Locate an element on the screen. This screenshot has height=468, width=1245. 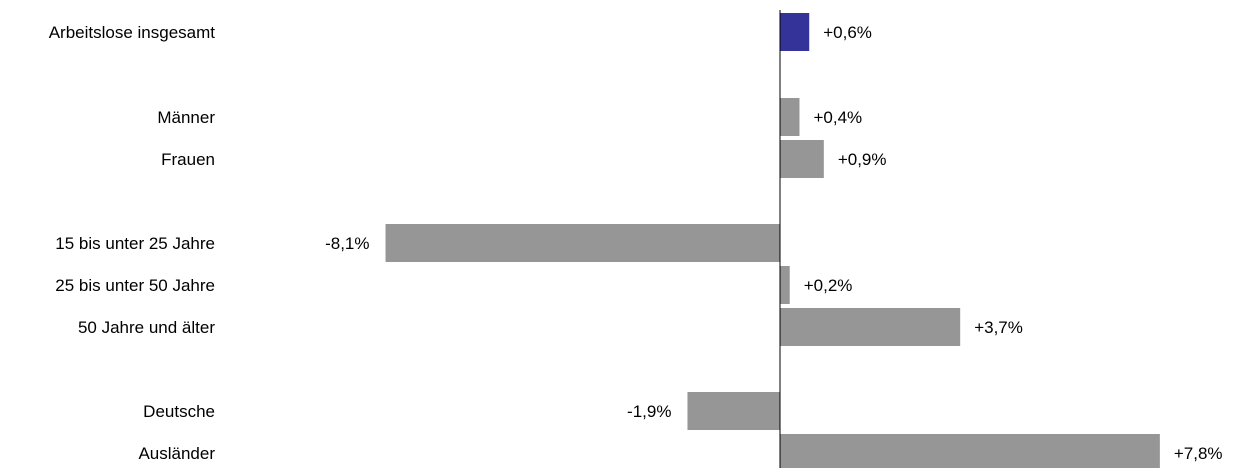
category-label-3: 15 bis unter 25 Jahre is located at coordinates (135, 243).